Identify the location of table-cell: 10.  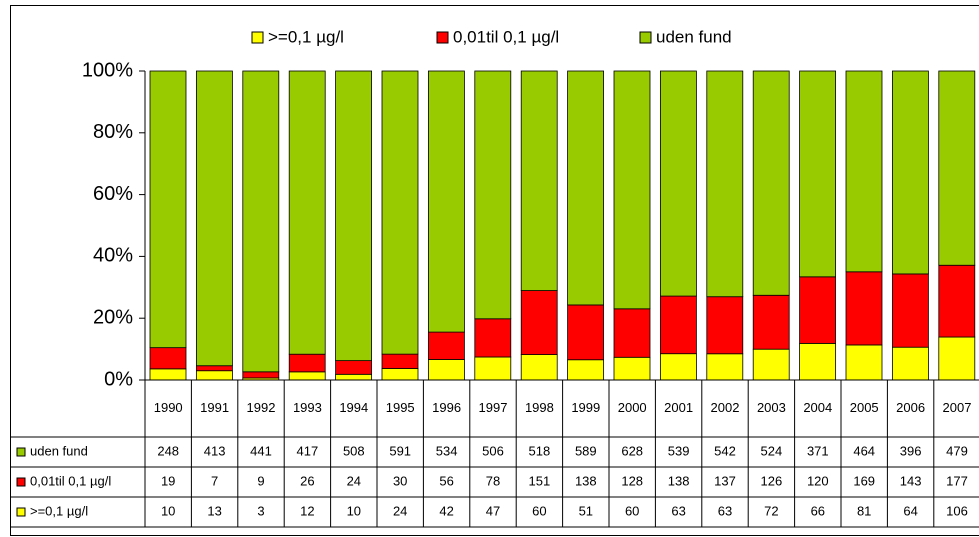
(354, 510).